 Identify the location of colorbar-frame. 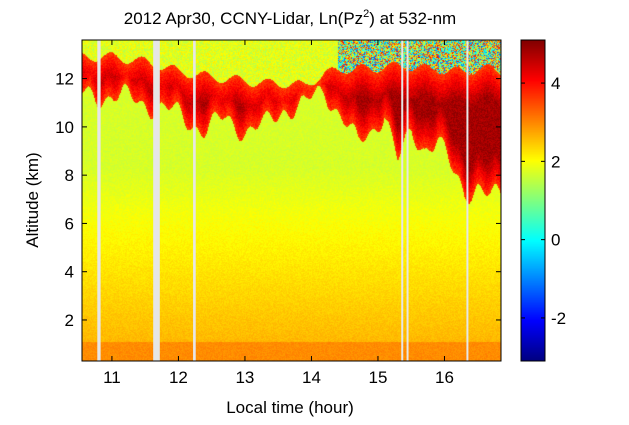
(533, 200).